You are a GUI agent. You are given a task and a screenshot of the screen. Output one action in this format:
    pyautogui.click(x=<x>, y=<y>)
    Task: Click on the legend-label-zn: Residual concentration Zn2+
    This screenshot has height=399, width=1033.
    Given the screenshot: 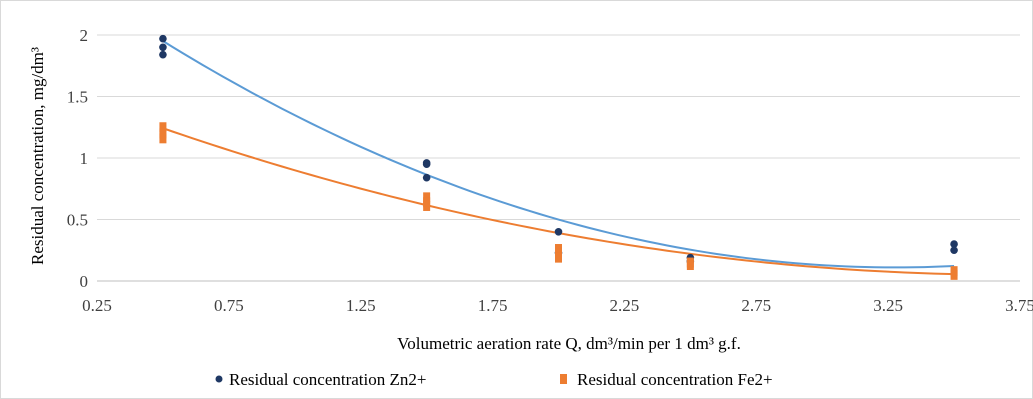 What is the action you would take?
    pyautogui.click(x=327, y=379)
    